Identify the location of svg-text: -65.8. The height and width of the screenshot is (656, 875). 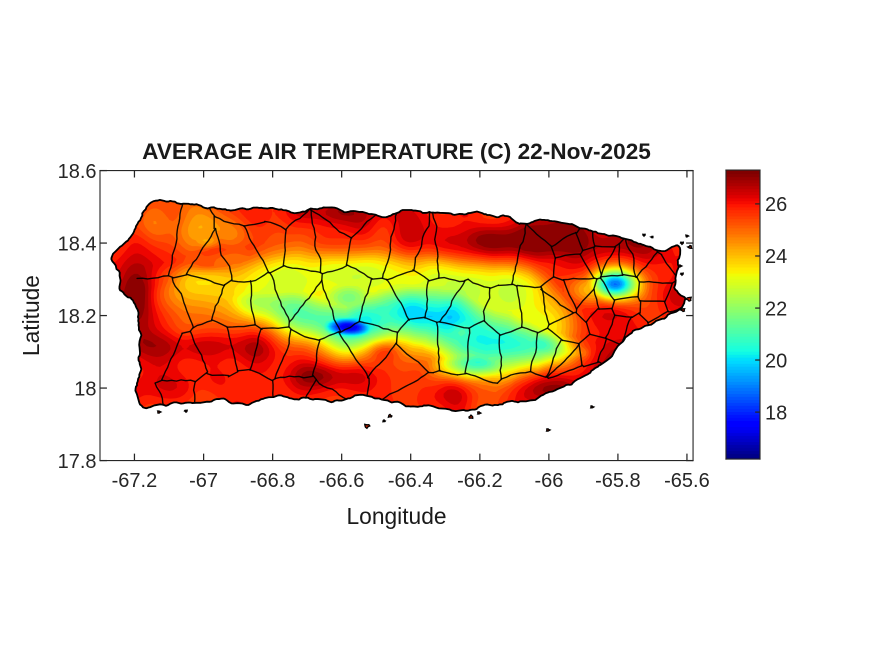
(618, 481).